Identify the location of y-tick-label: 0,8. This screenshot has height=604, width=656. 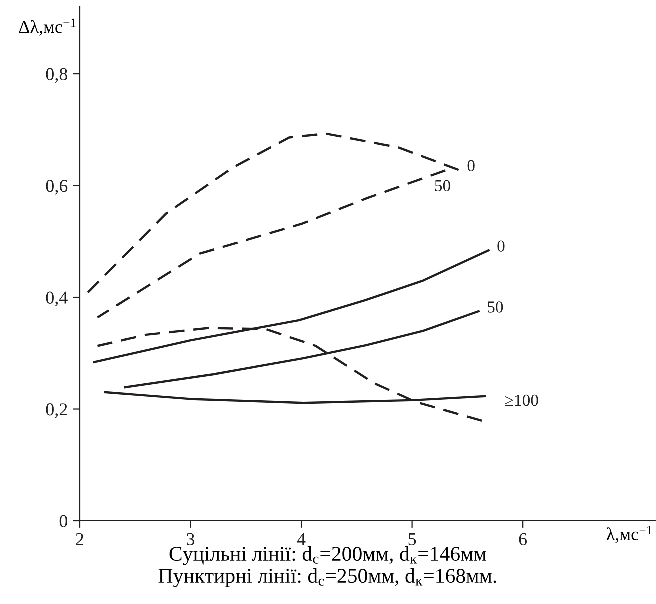
(57, 76).